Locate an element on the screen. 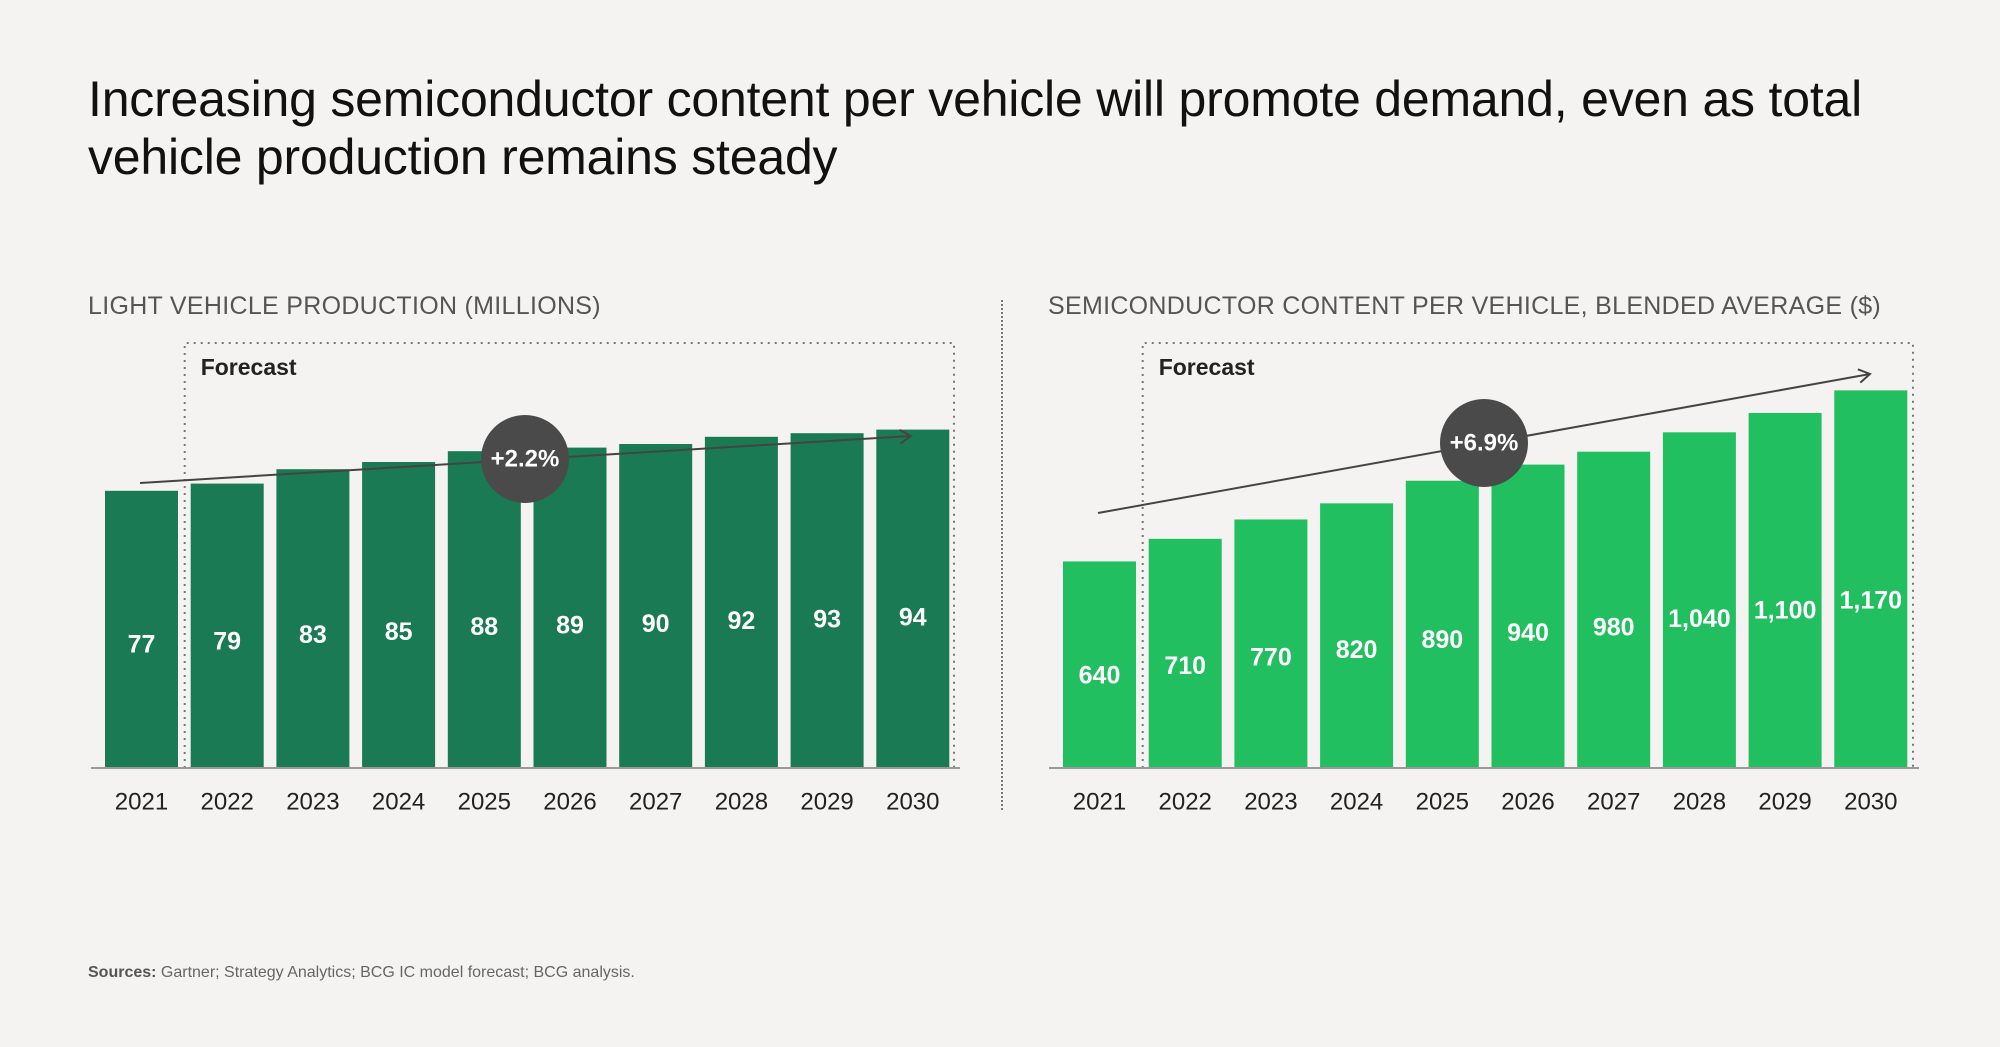 This screenshot has width=2000, height=1047. chart-title-light-vehicle-production: LIGHT VEHICLE PRODUCTION (MILLIONS) is located at coordinates (344, 306).